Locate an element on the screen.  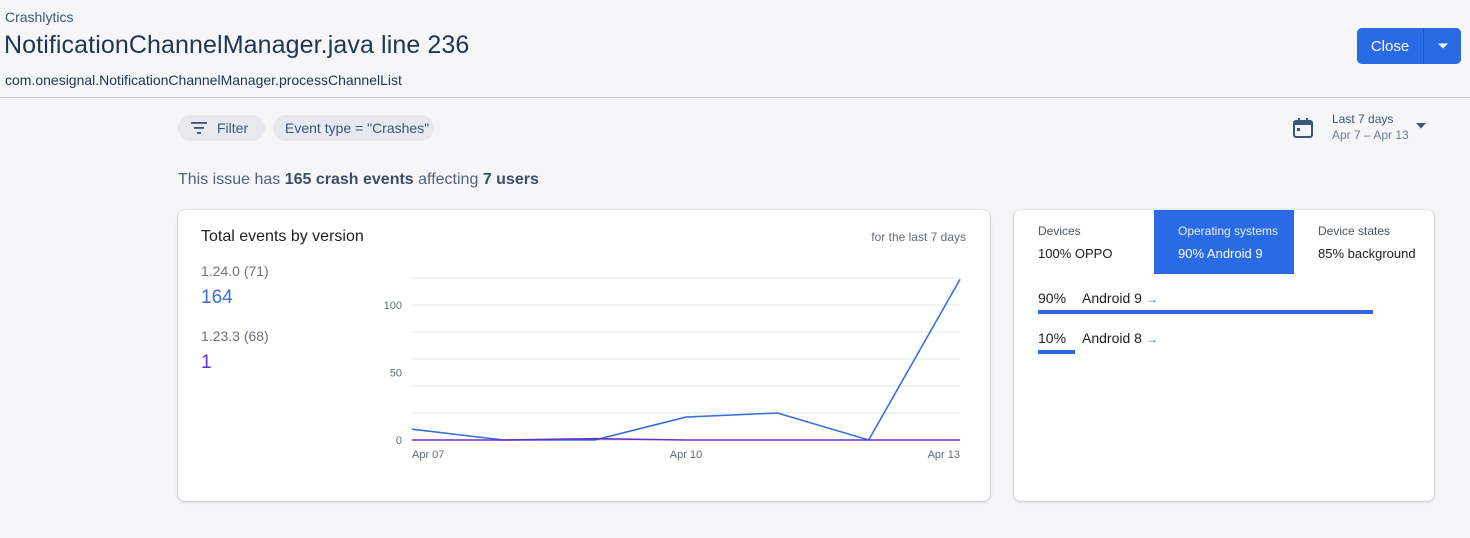
os-name: Android 9 → is located at coordinates (1120, 298).